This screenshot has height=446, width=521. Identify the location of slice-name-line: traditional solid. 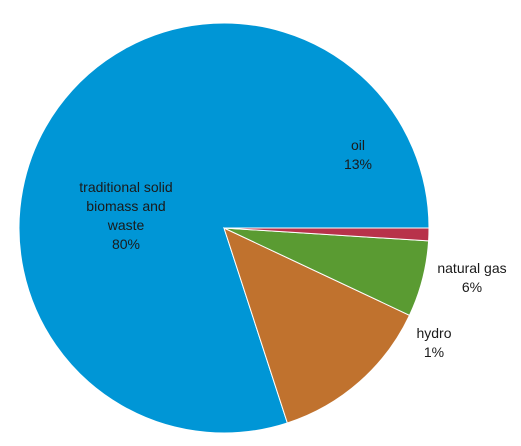
(125, 187).